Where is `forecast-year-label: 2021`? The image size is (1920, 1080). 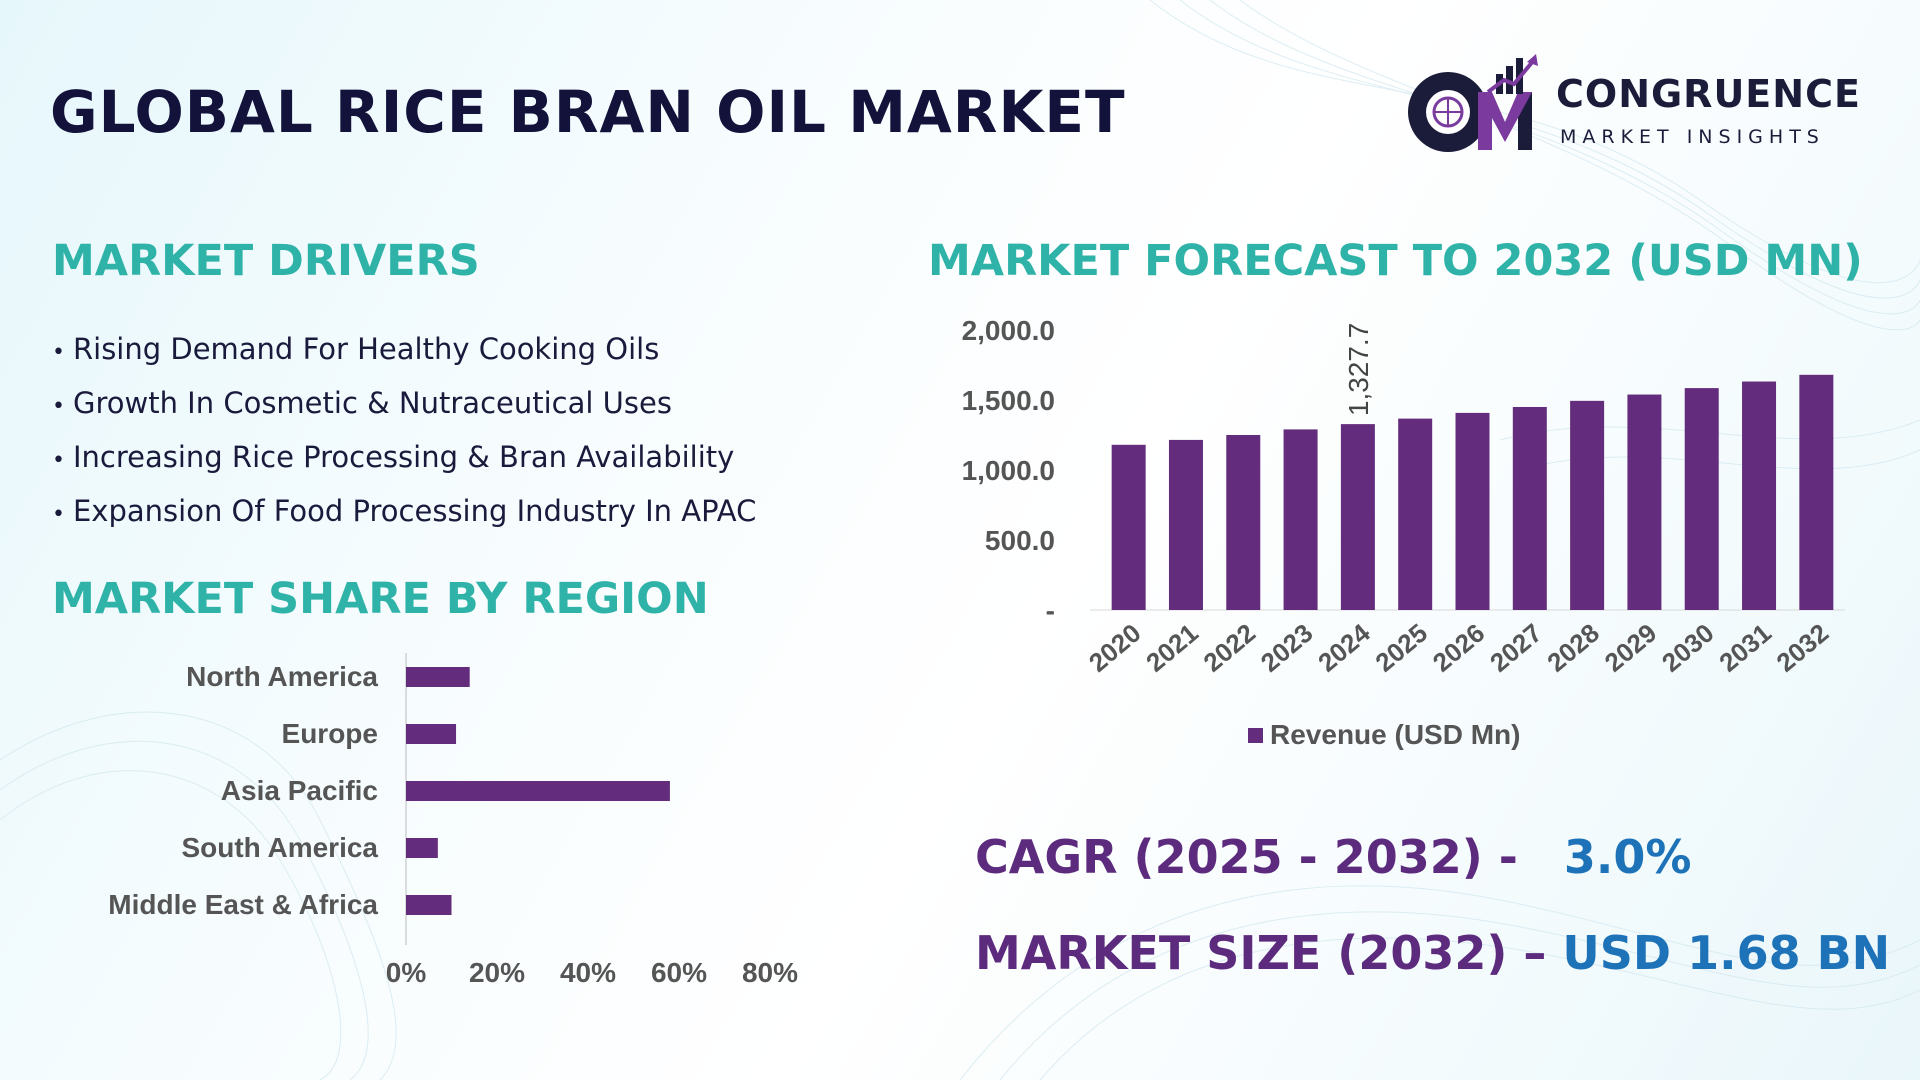
forecast-year-label: 2021 is located at coordinates (1172, 648).